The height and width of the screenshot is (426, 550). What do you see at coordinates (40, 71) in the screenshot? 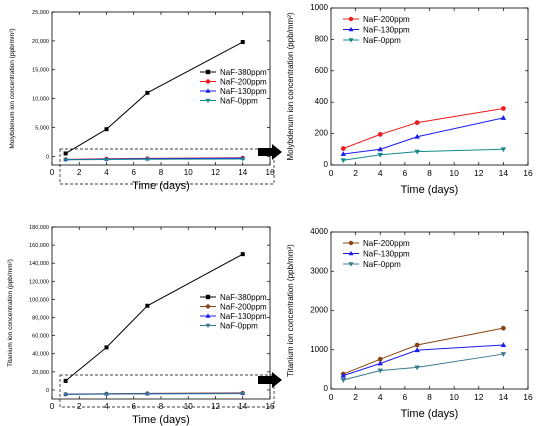
I see `y-tick-label: 15,000` at bounding box center [40, 71].